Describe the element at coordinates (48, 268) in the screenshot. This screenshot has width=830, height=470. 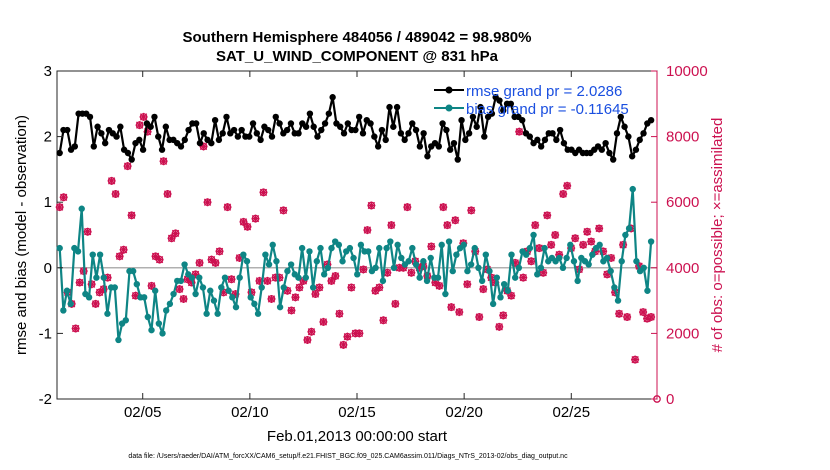
I see `left-y-tick-label: 0` at that location.